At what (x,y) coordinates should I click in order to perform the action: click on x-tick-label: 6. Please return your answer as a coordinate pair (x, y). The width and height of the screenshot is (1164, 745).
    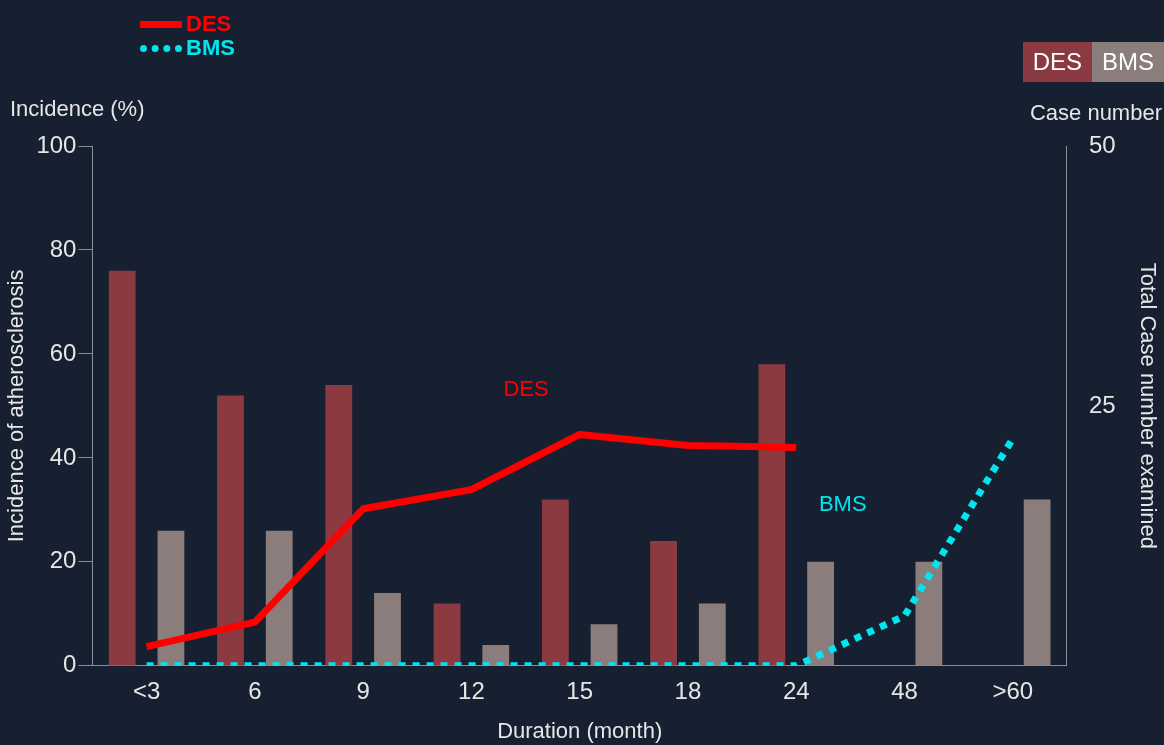
    Looking at the image, I should click on (255, 690).